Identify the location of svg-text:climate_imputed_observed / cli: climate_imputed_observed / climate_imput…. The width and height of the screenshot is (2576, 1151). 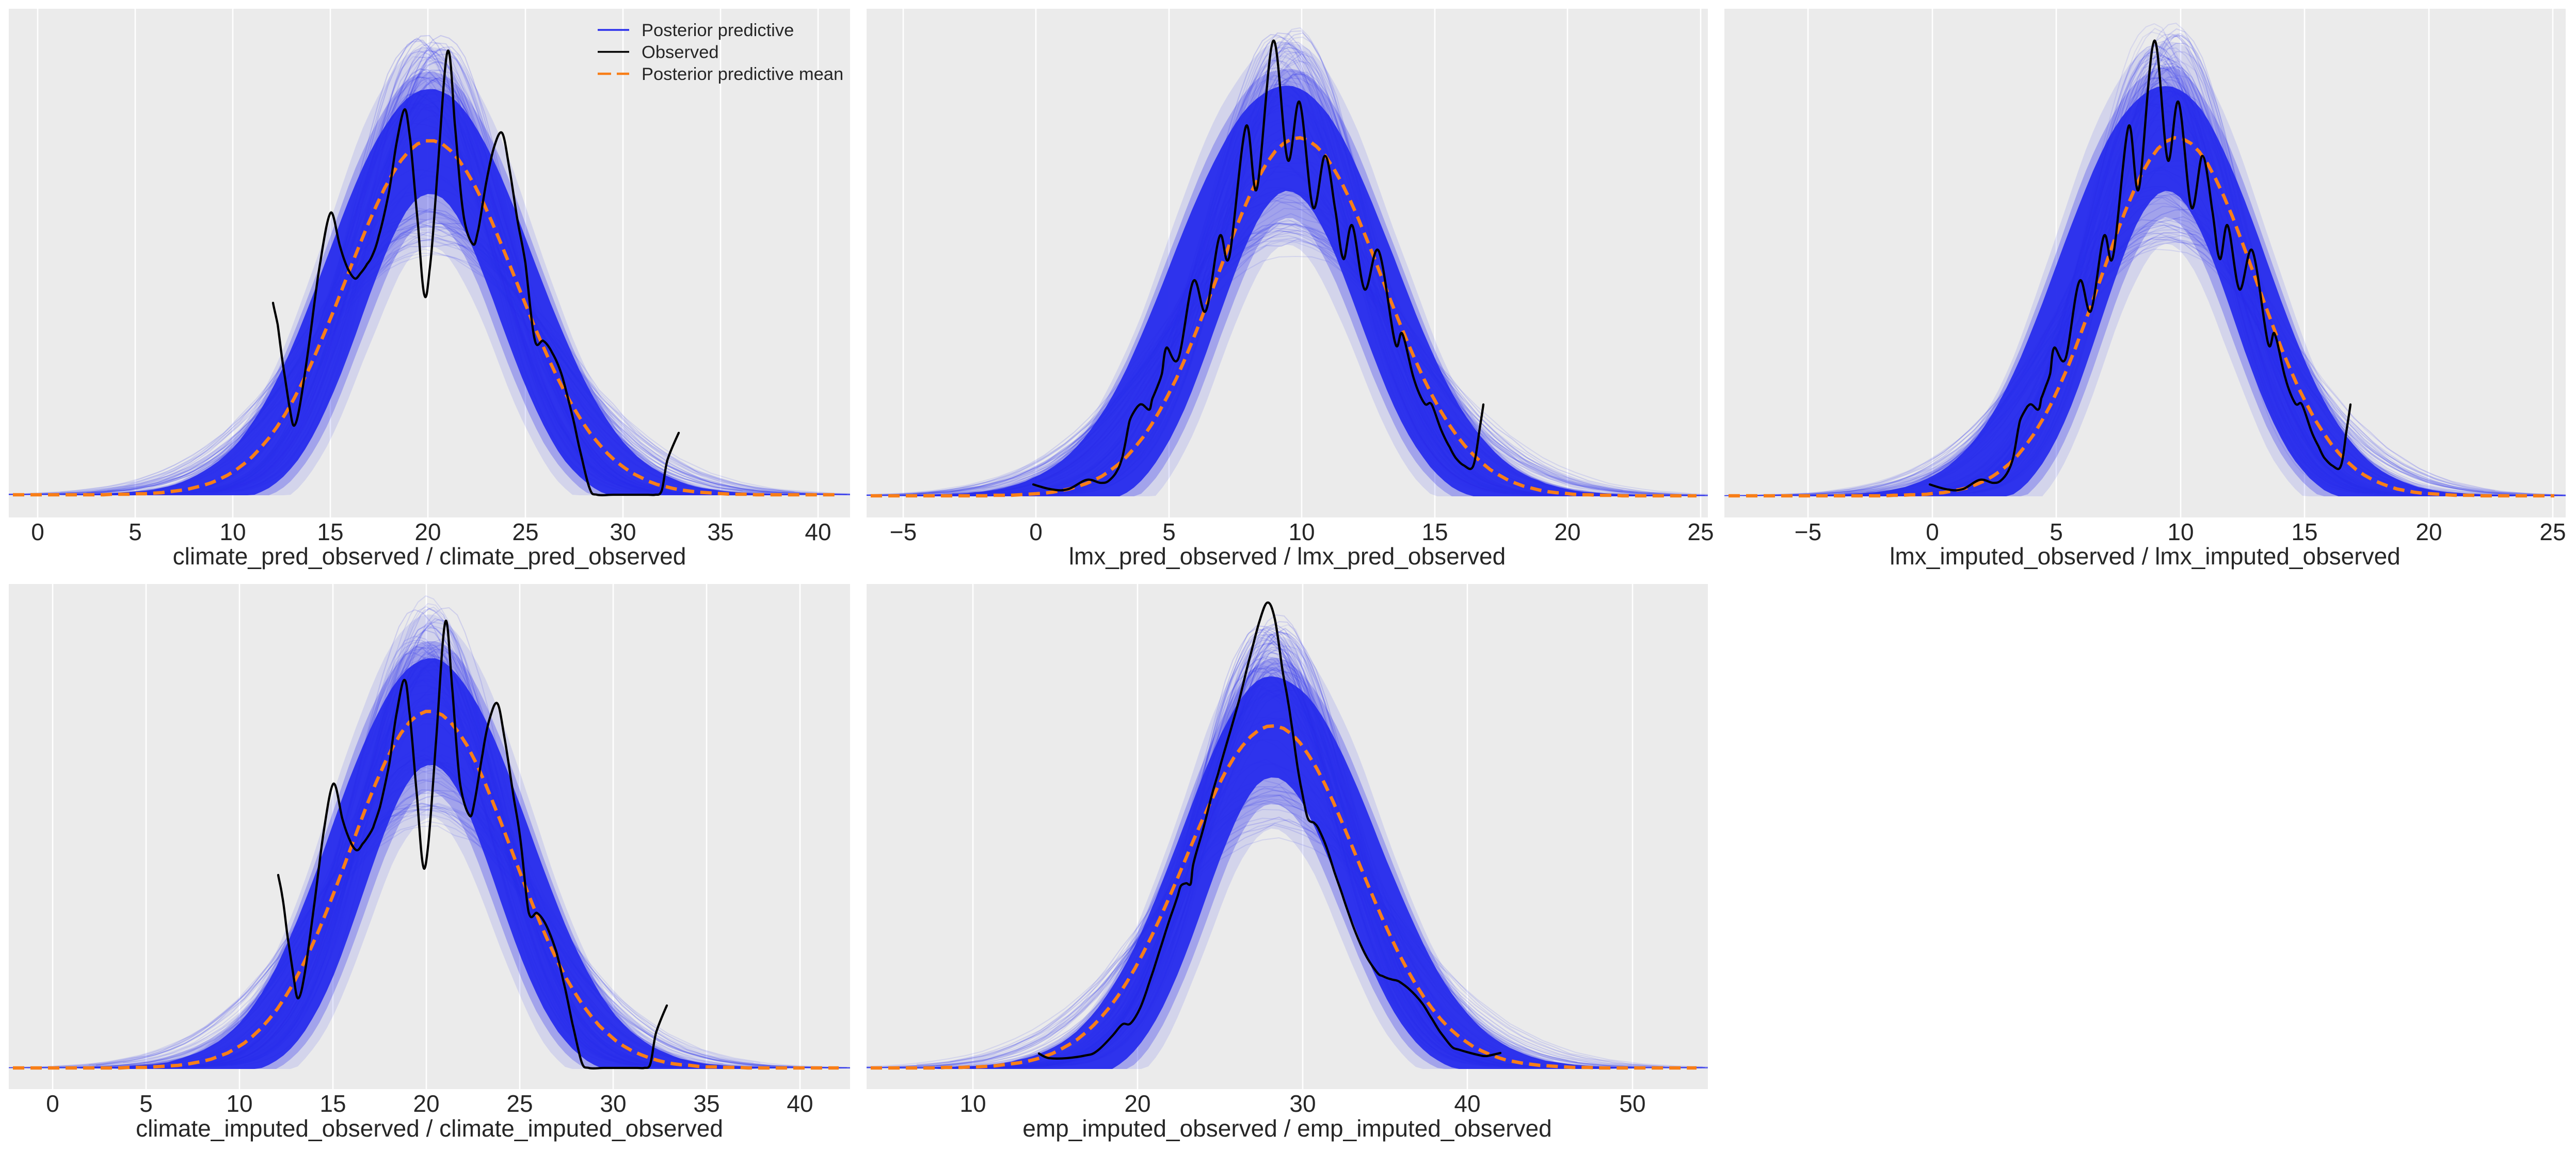
(429, 1129).